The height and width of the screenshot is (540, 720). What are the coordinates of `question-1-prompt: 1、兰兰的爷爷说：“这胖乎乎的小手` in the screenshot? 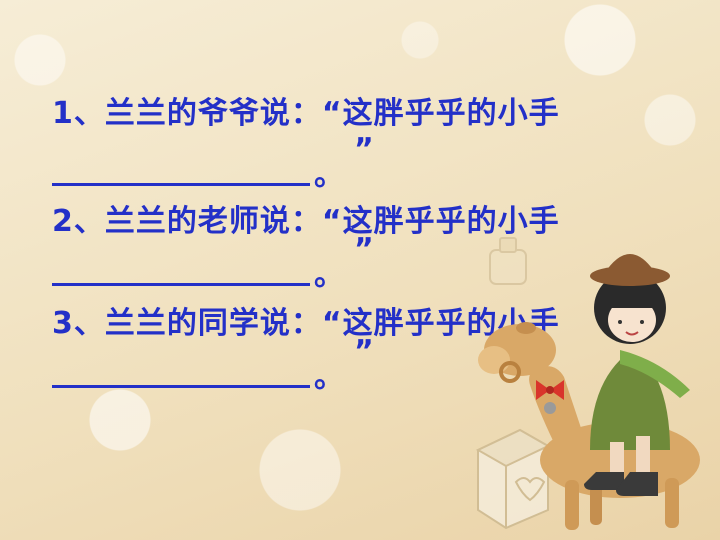 It's located at (306, 113).